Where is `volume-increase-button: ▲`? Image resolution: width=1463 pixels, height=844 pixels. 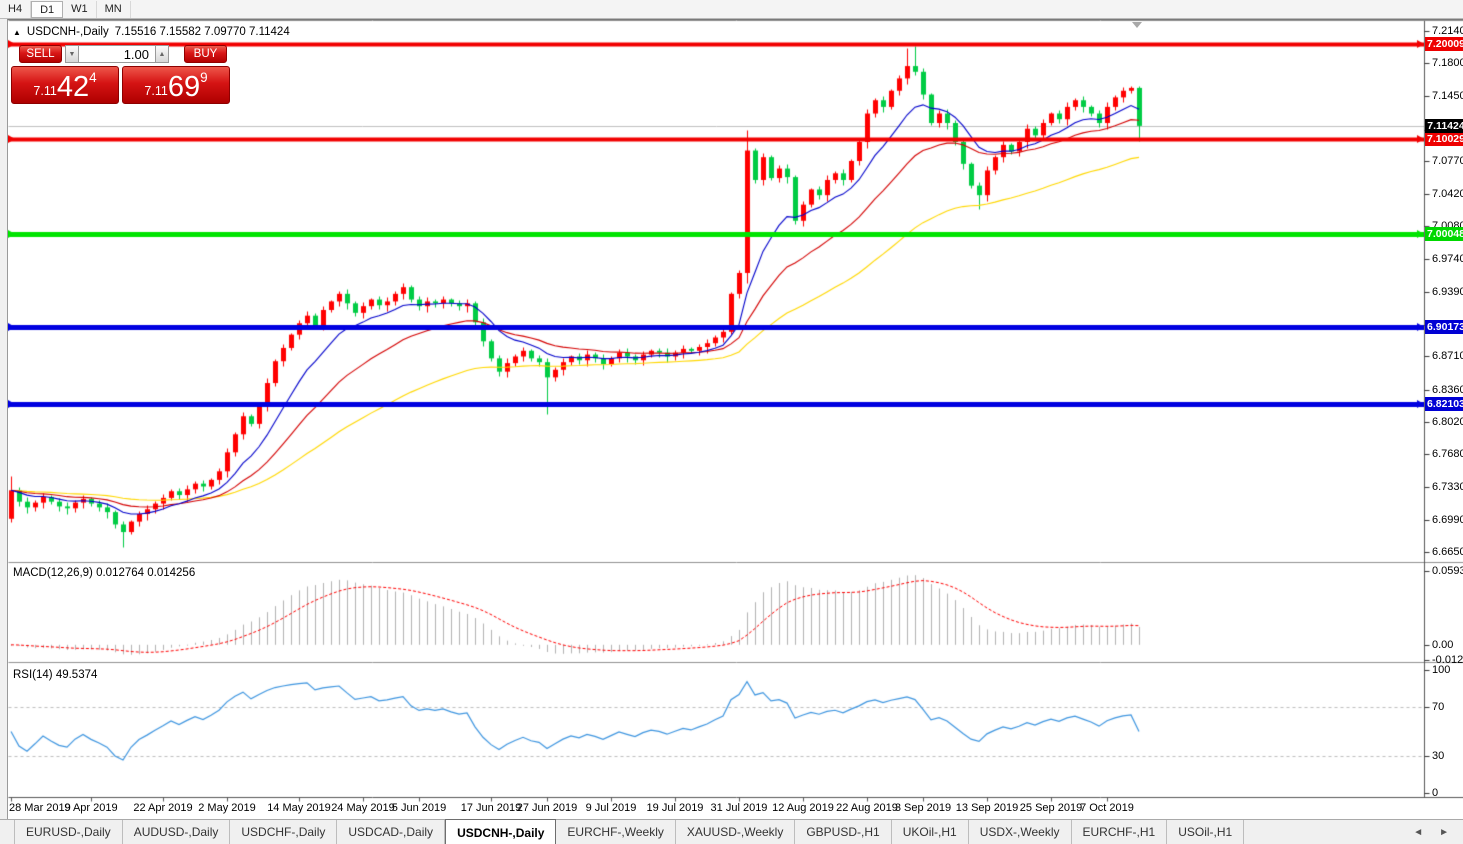 volume-increase-button: ▲ is located at coordinates (162, 53).